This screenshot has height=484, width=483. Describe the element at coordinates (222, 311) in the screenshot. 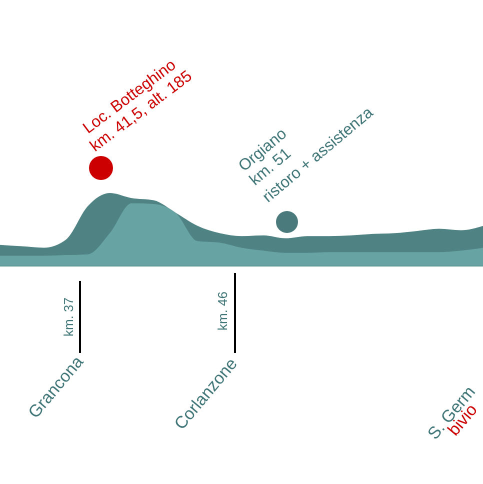

I see `text: km. 46` at that location.